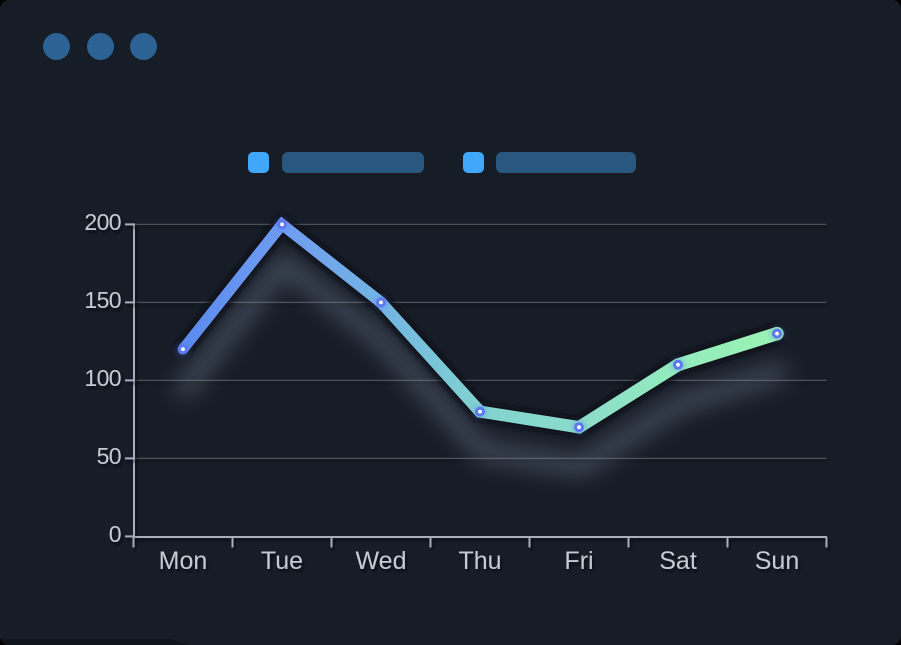 This screenshot has width=901, height=645. Describe the element at coordinates (102, 222) in the screenshot. I see `svg-text: 200` at that location.